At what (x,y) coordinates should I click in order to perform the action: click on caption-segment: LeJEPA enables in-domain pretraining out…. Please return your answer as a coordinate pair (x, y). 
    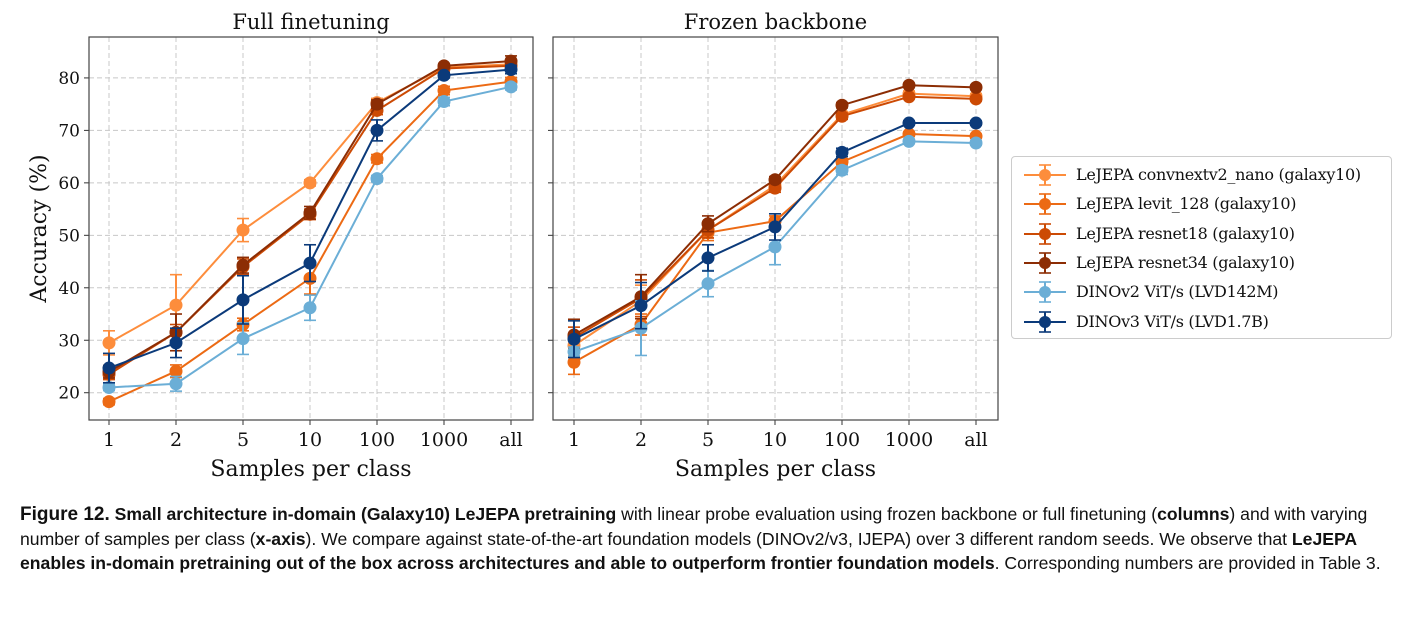
    Looking at the image, I should click on (688, 551).